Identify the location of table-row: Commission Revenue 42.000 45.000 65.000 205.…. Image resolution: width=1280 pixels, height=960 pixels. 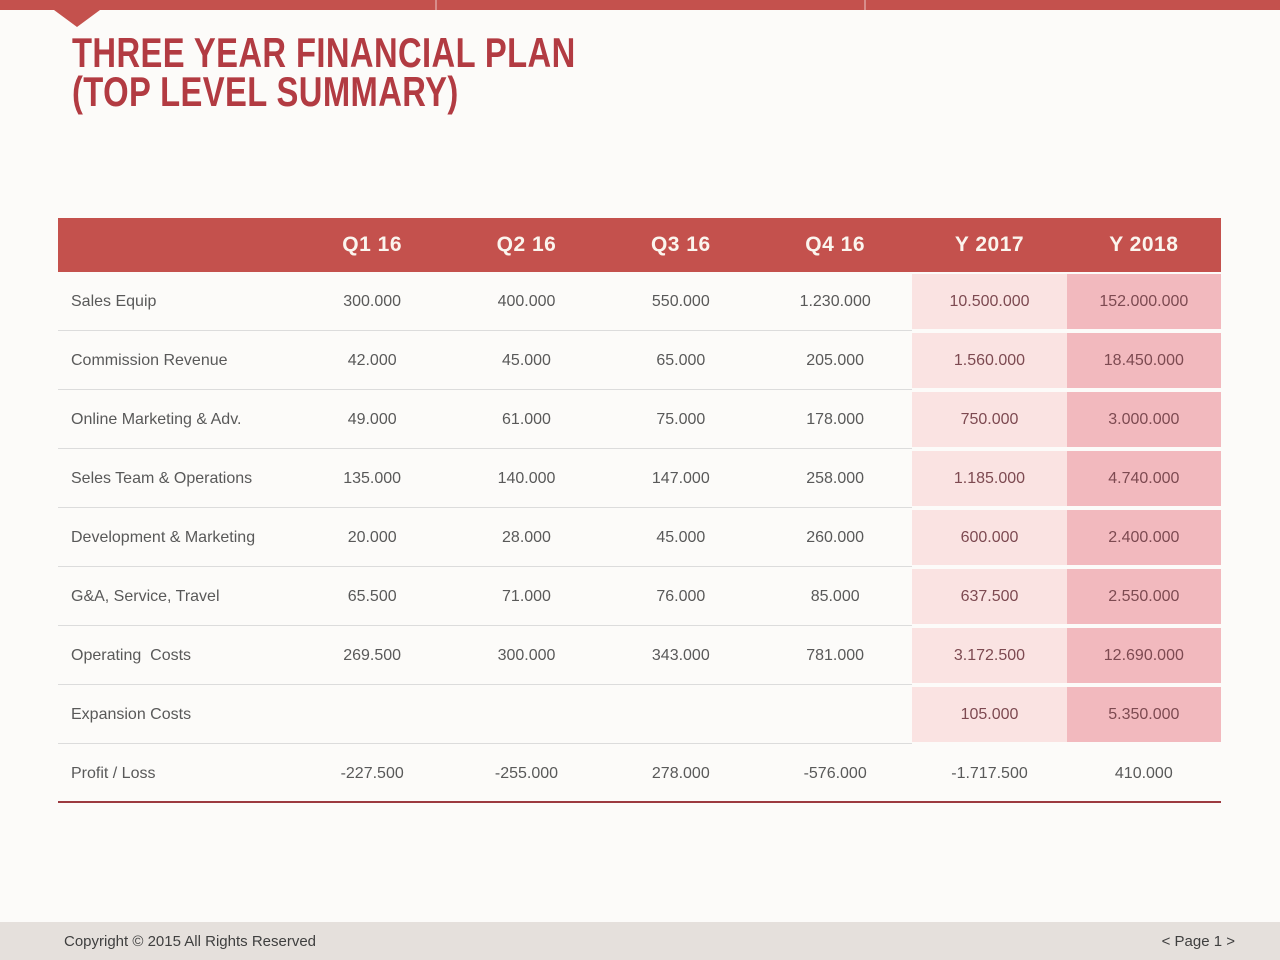
(639, 360).